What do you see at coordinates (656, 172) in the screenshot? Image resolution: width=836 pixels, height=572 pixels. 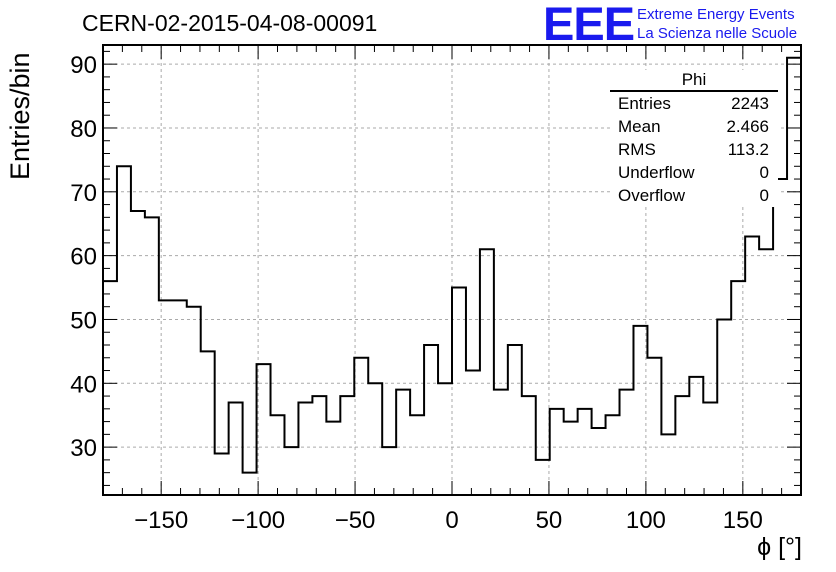 I see `stats-label: Underflow` at bounding box center [656, 172].